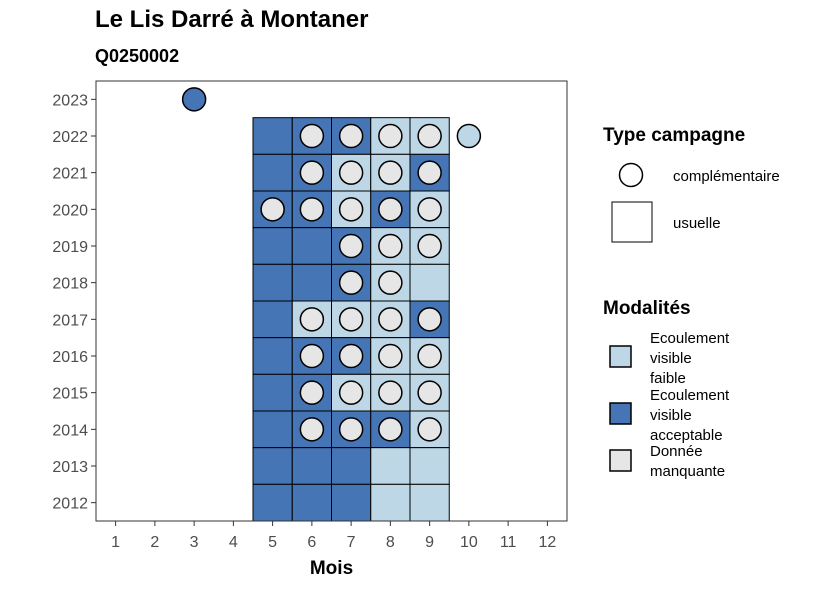  Describe the element at coordinates (351, 542) in the screenshot. I see `x-tick-label: 7` at that location.